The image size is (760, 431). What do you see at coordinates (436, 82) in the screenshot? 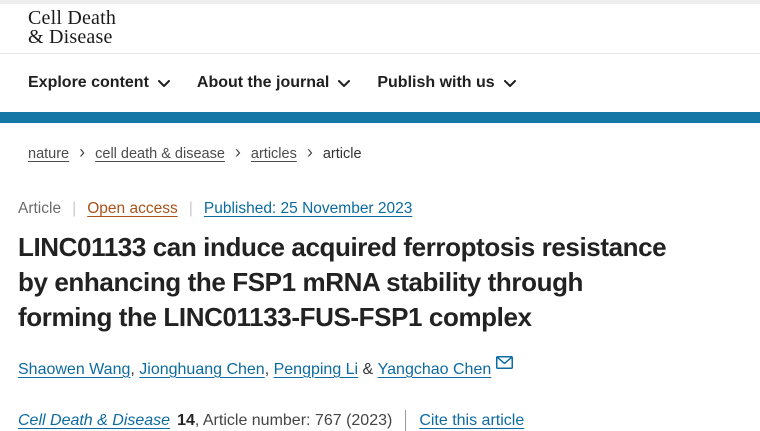
I see `nav-item-label: Publish with us` at bounding box center [436, 82].